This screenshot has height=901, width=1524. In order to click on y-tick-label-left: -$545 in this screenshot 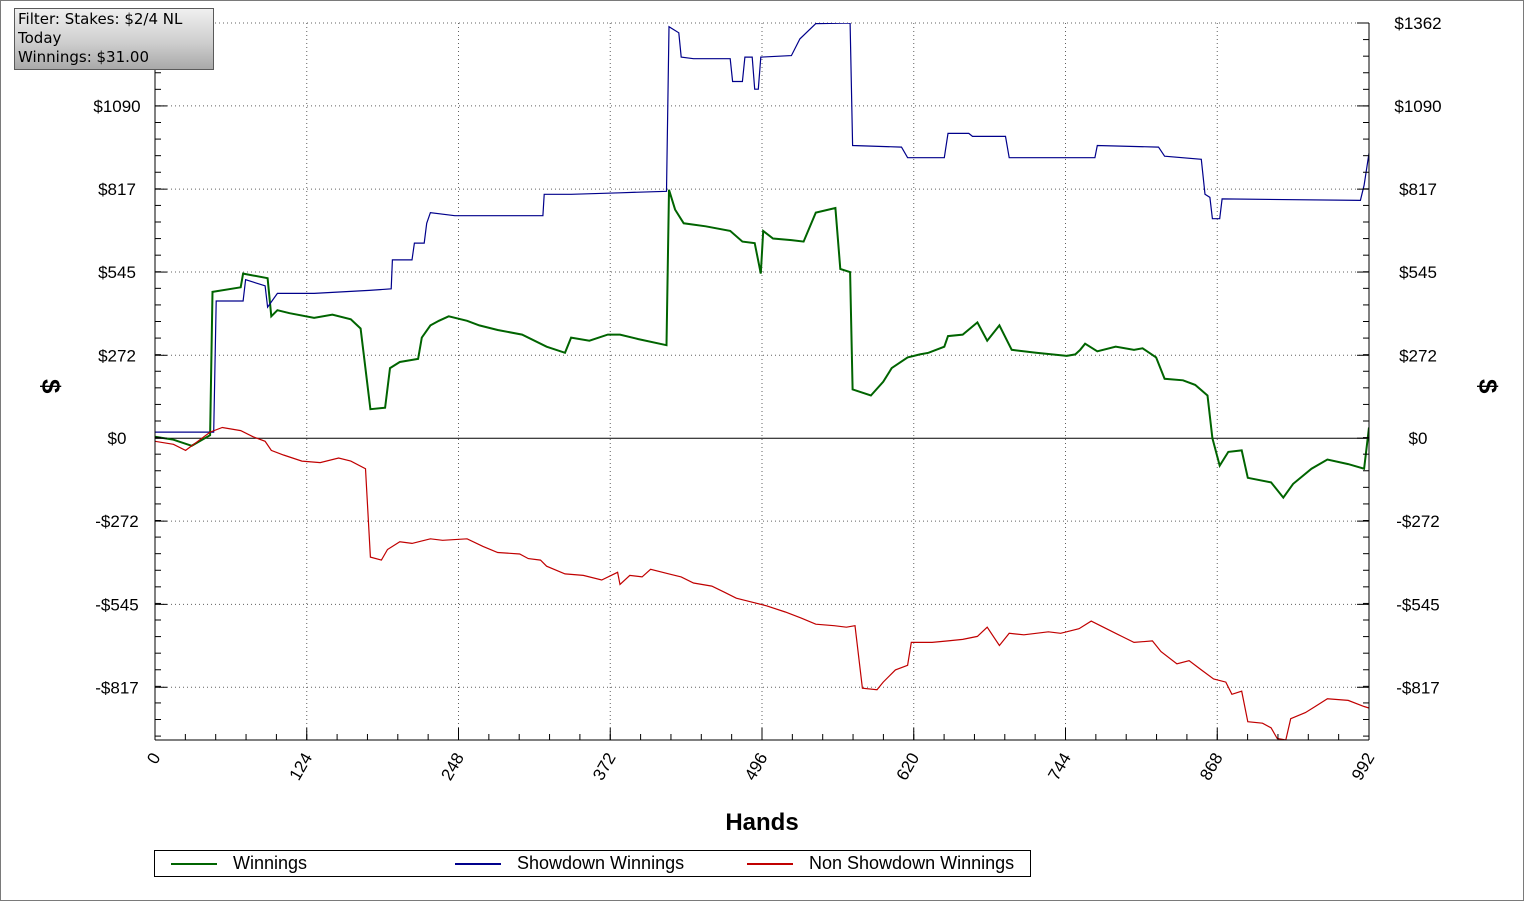, I will do `click(116, 604)`.